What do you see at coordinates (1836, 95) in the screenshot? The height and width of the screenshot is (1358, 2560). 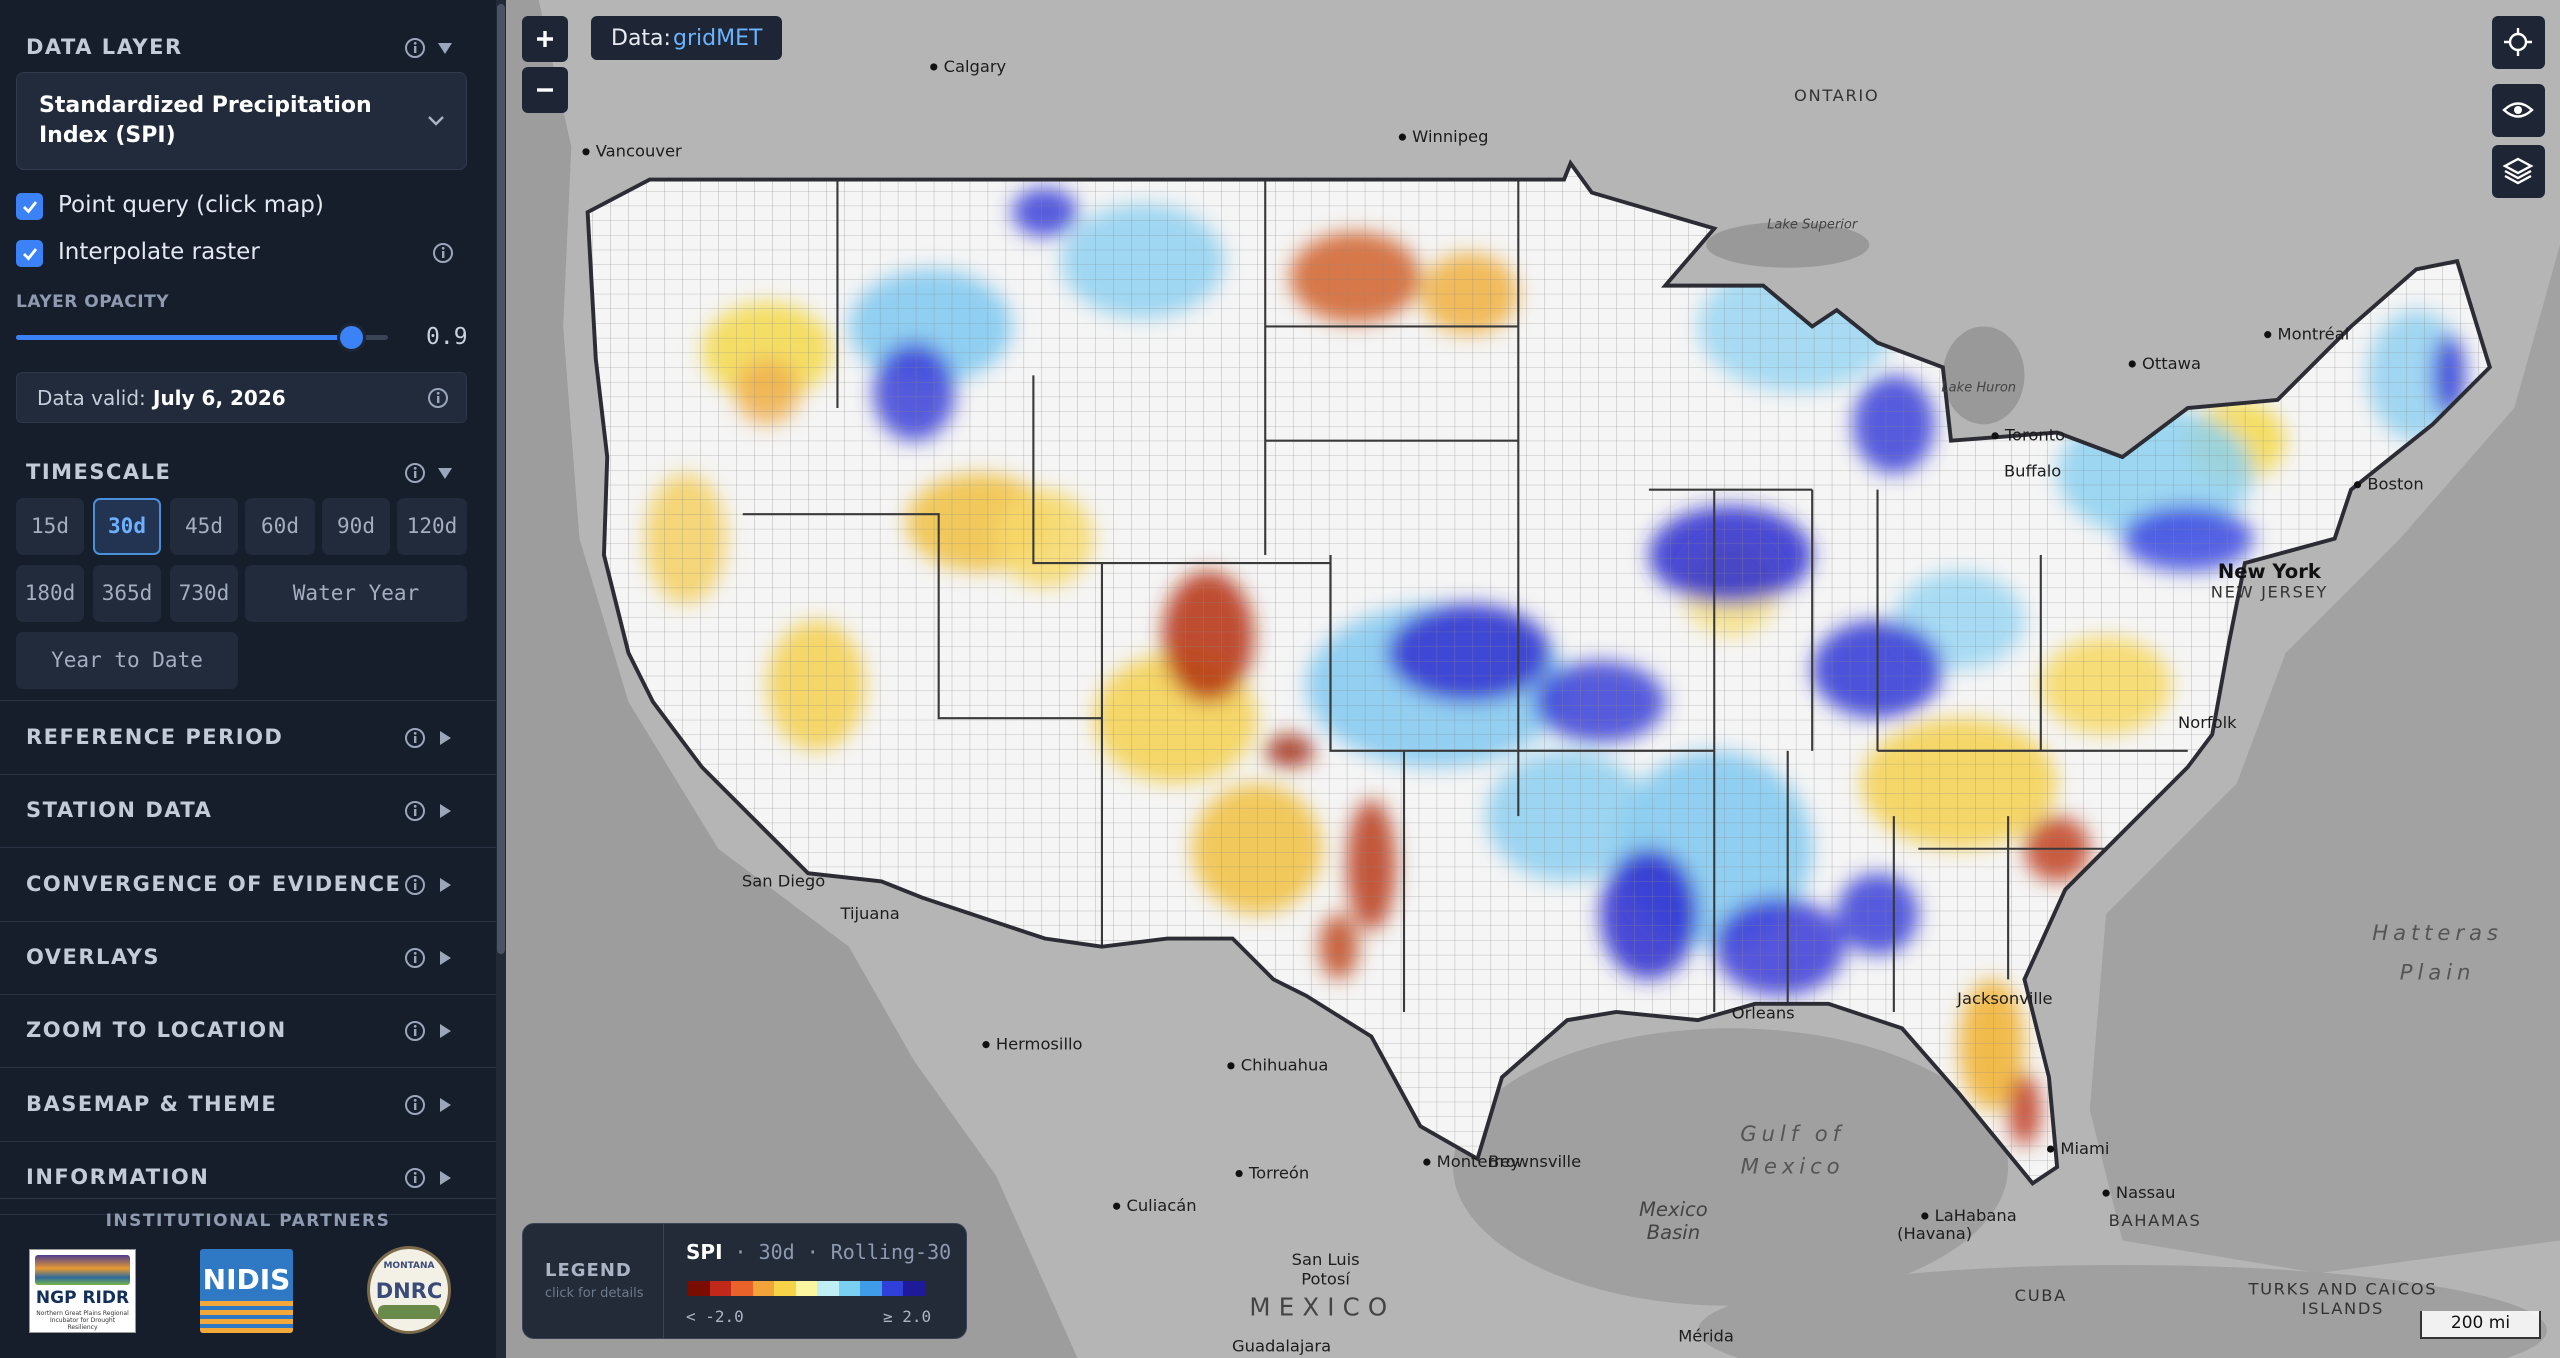 I see `place-label: ONTARIO` at bounding box center [1836, 95].